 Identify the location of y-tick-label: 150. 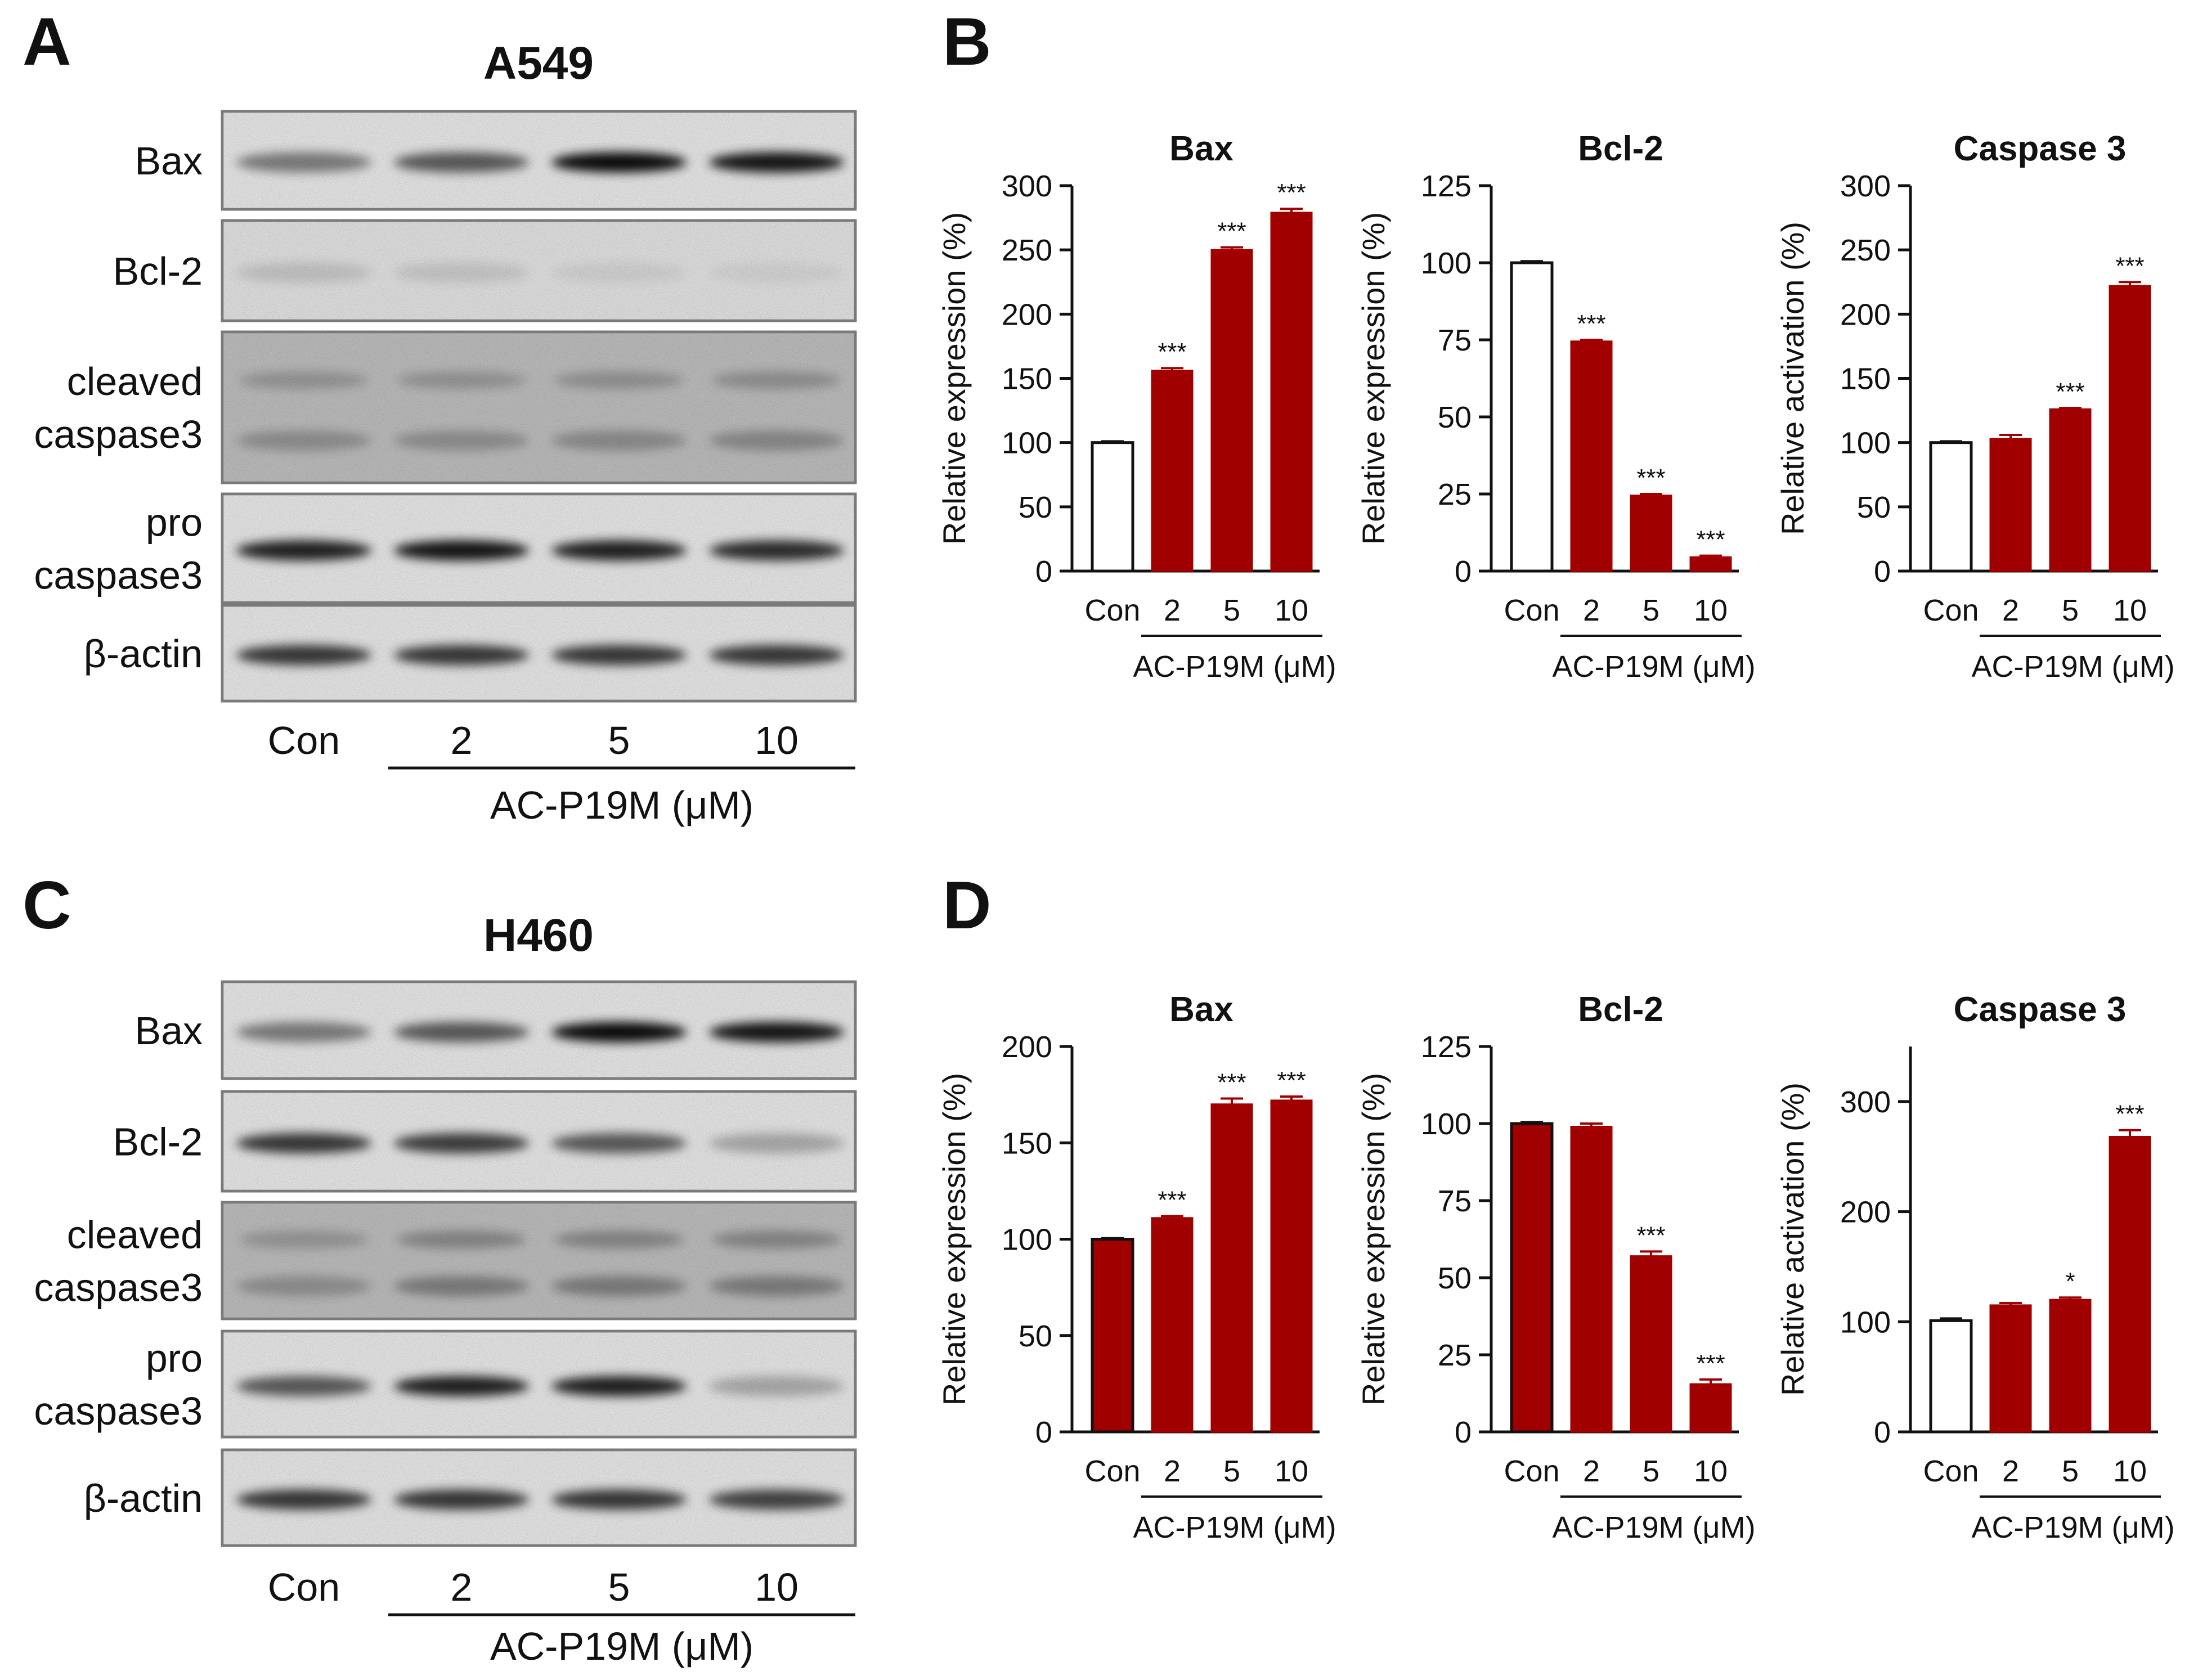
(1027, 1143).